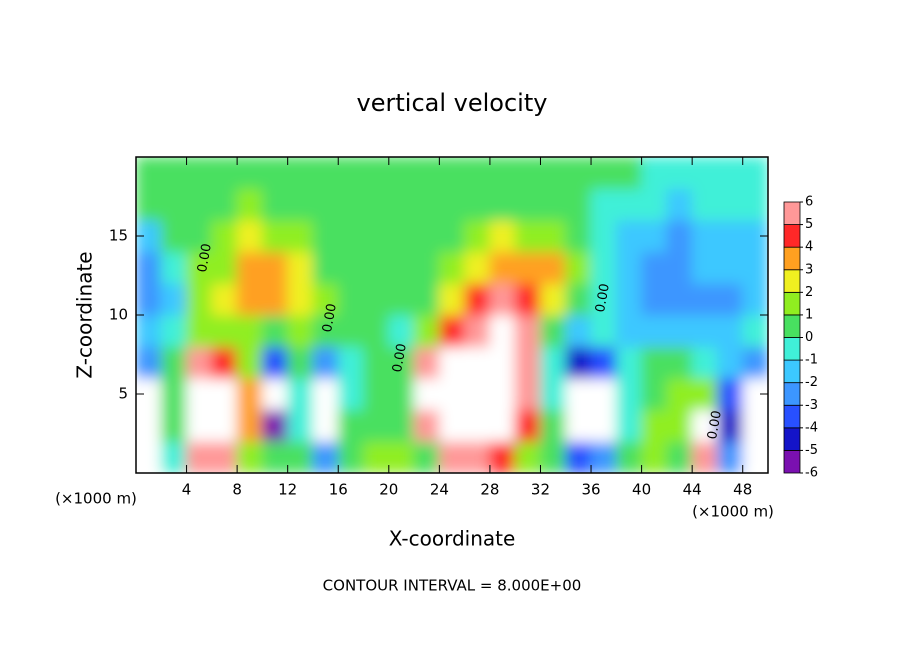 The width and height of the screenshot is (904, 658). I want to click on colorbar-label: -5, so click(811, 450).